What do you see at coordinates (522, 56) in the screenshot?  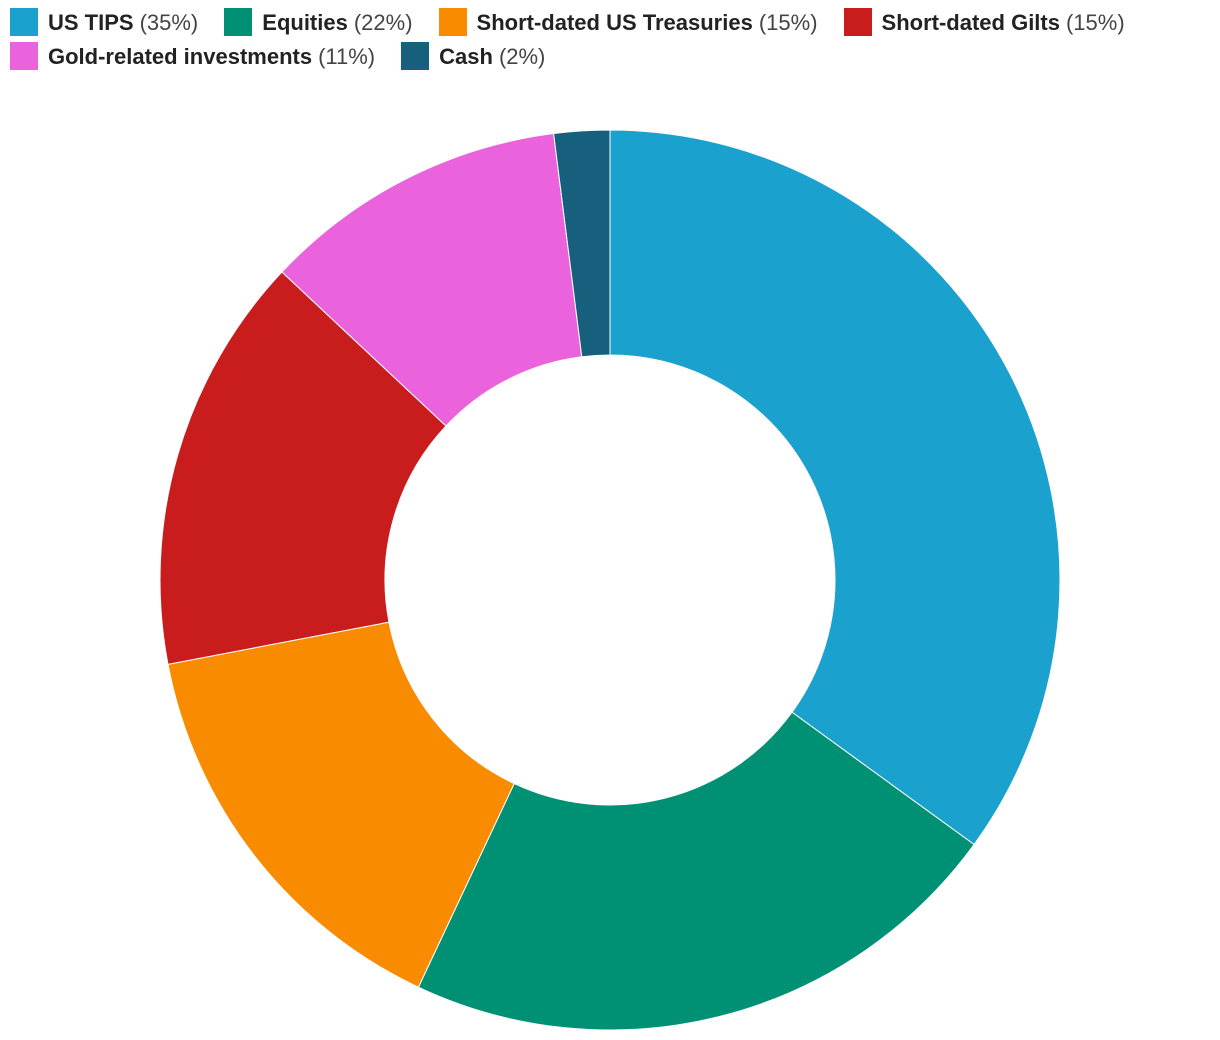 I see `legend-value: (2%)` at bounding box center [522, 56].